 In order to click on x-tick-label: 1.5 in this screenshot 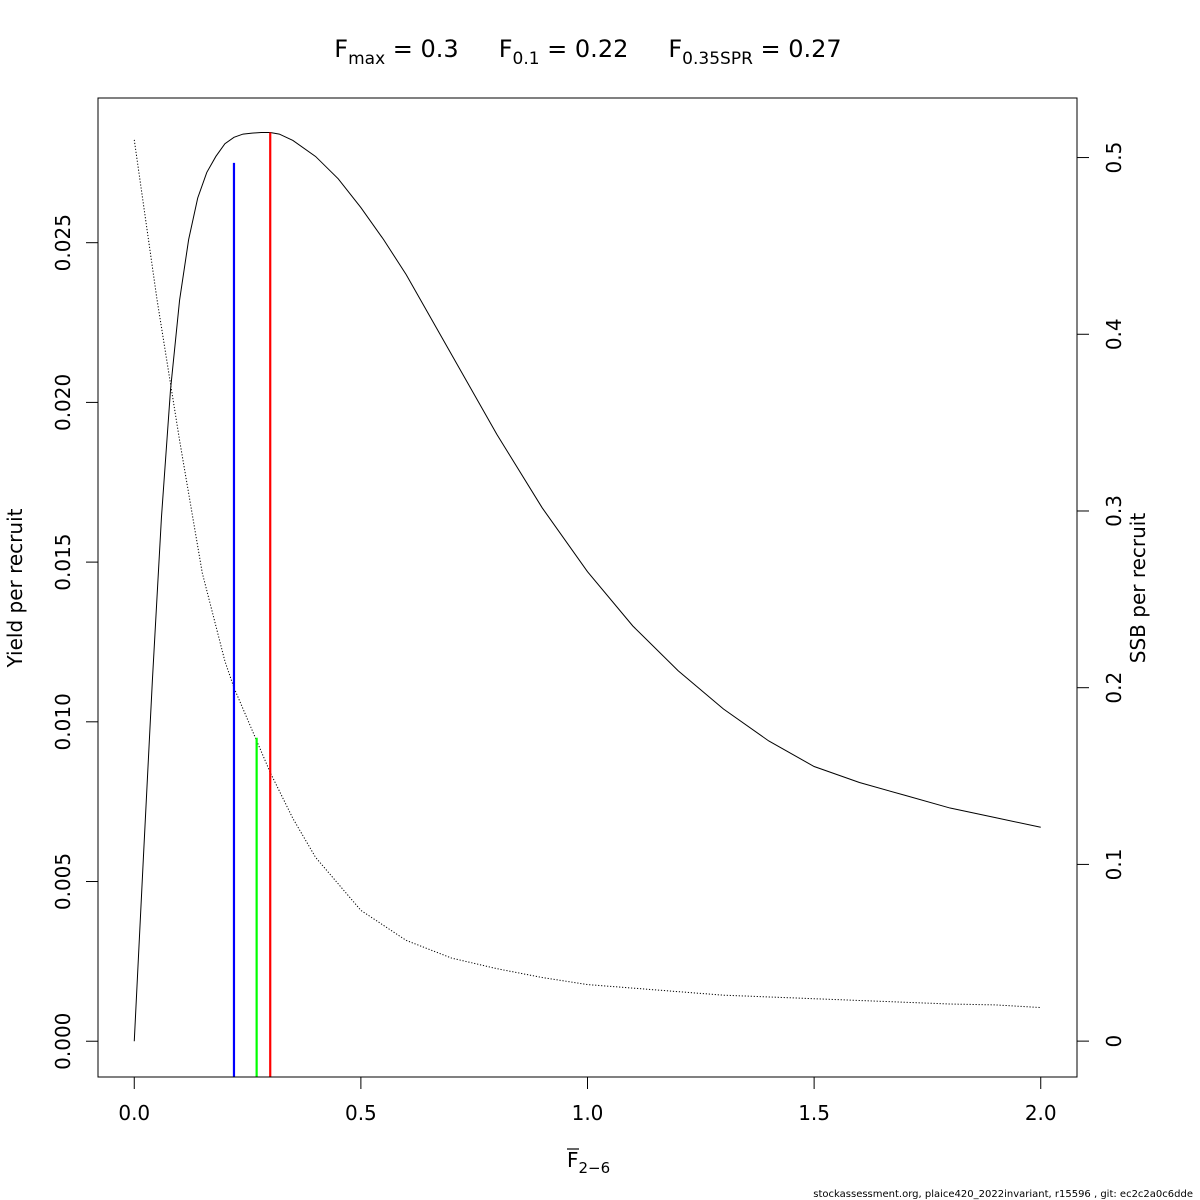, I will do `click(814, 1113)`.